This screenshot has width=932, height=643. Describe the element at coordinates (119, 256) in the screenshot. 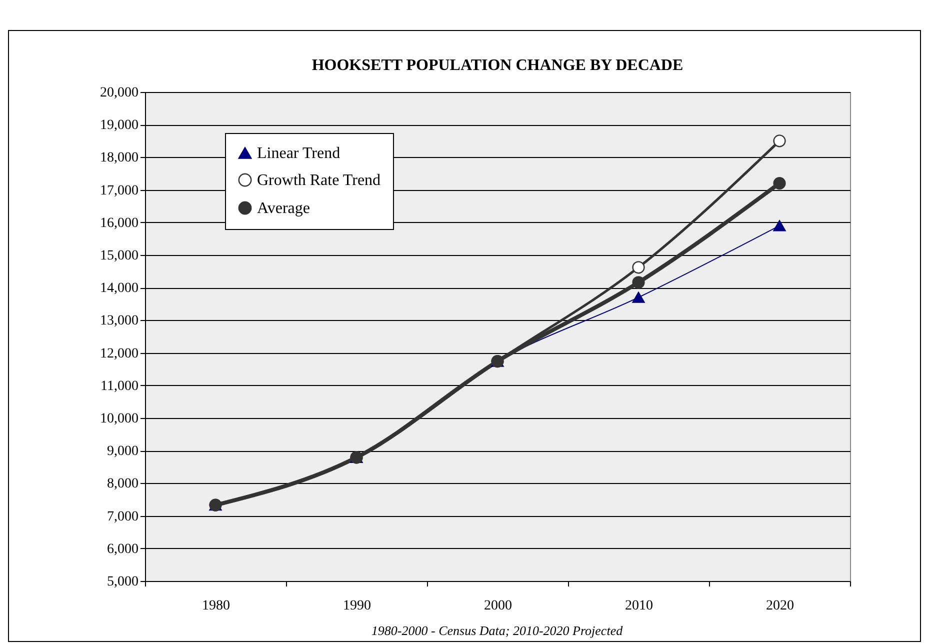

I see `y-tick-label: 15,000` at that location.